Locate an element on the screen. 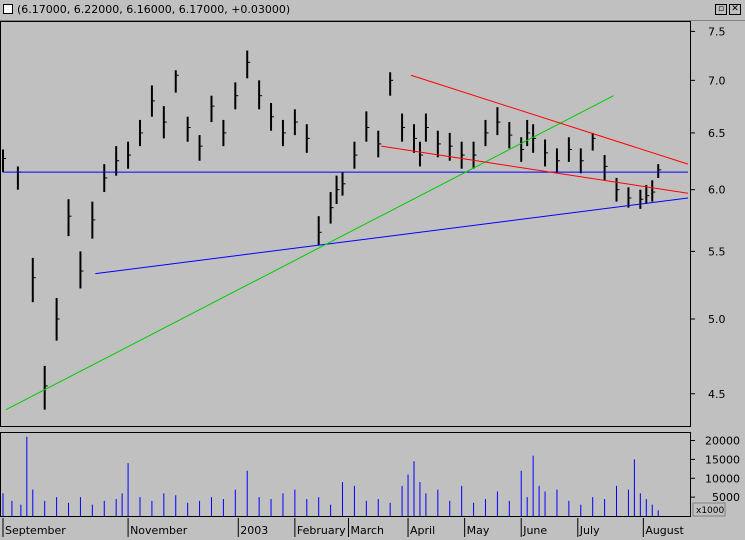 The height and width of the screenshot is (540, 745). volume-tick-label: 5000 is located at coordinates (726, 497).